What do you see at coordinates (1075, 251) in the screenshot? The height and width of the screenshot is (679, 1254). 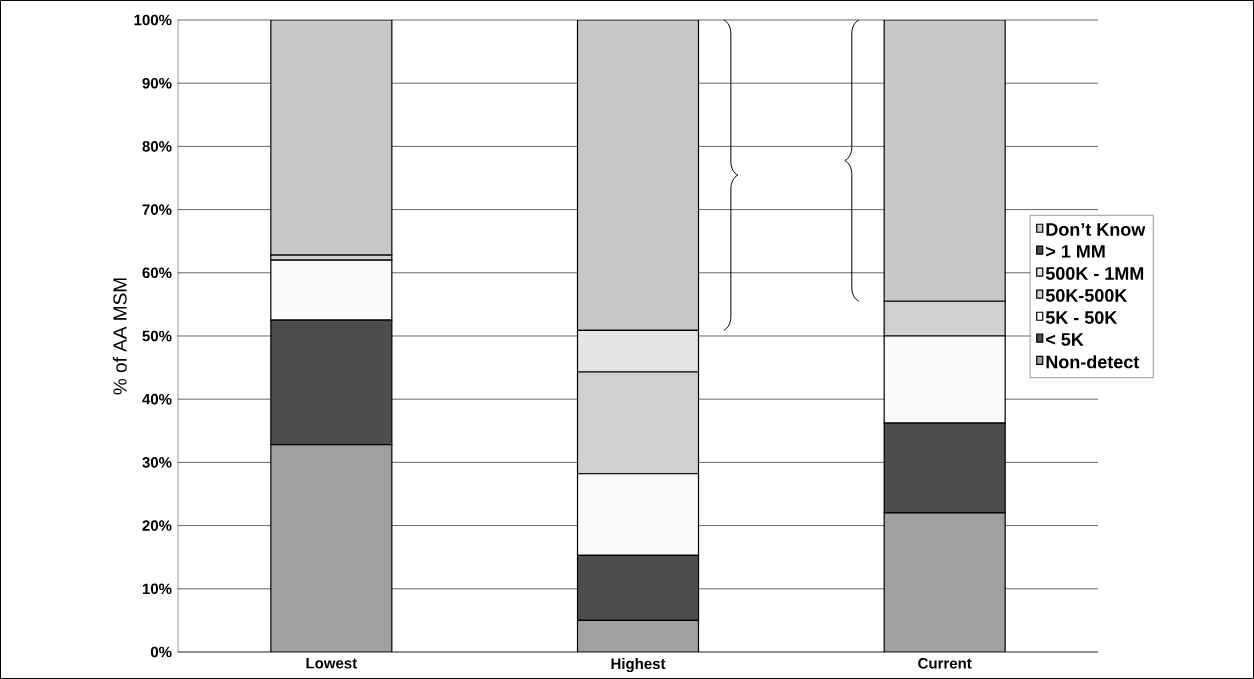 I see `legend-label: > 1 MM` at bounding box center [1075, 251].